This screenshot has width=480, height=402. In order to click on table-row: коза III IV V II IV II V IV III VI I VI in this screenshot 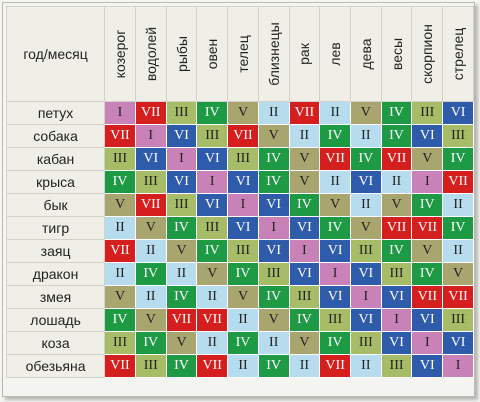, I will do `click(239, 343)`.